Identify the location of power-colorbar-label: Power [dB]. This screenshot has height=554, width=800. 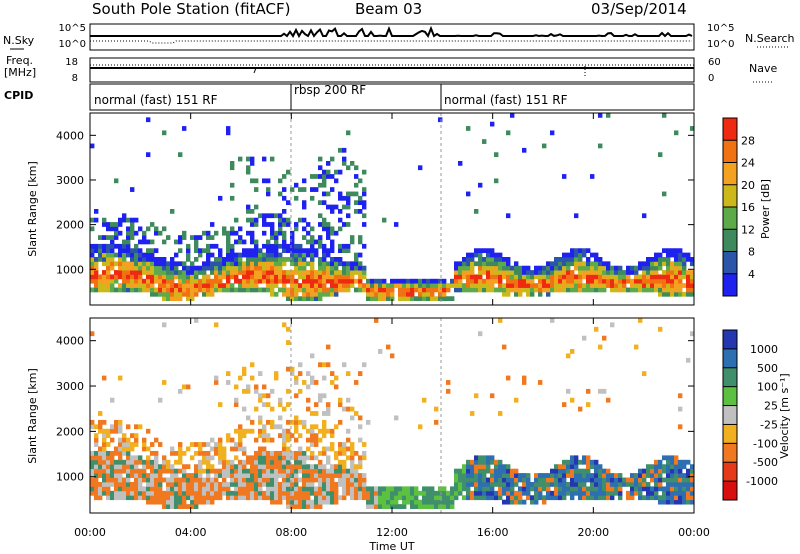
(765, 209).